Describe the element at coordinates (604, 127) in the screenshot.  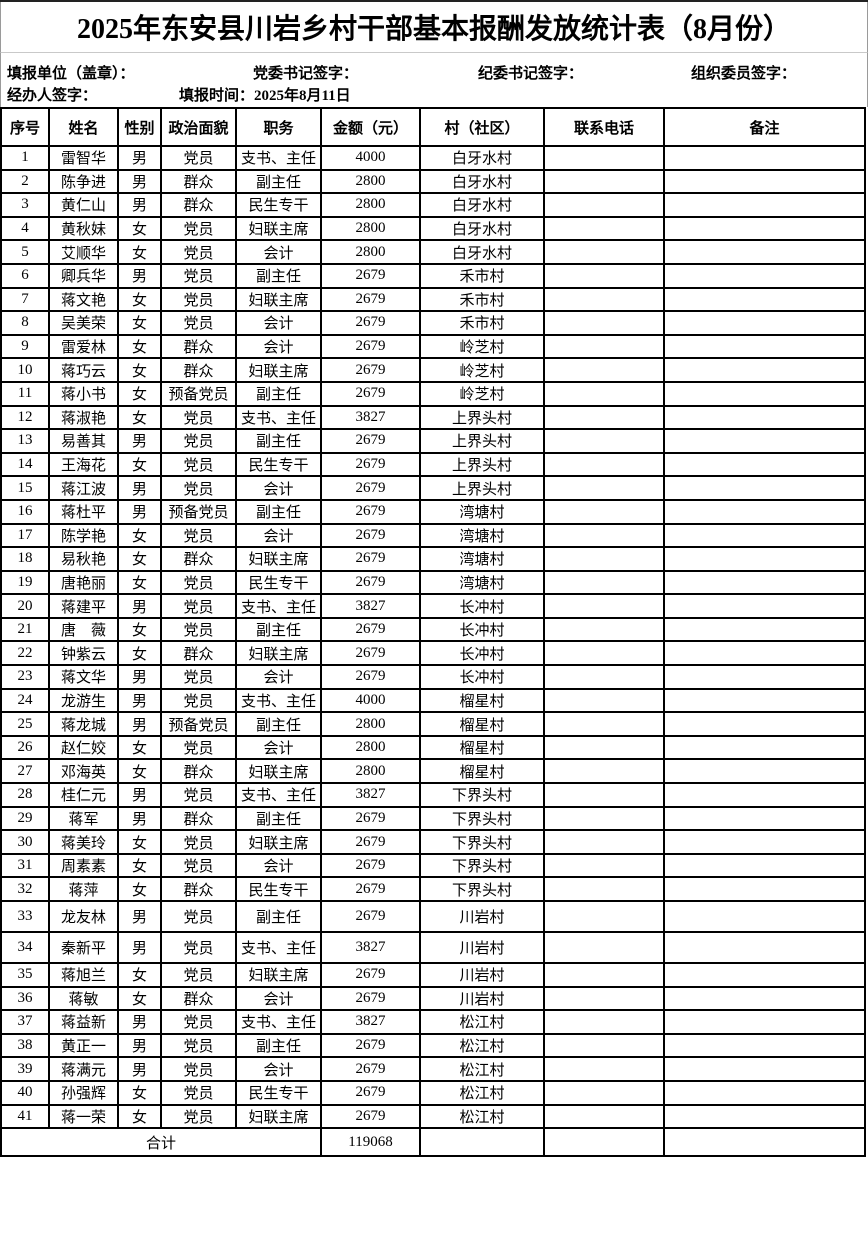
I see `column-header-phone-cell: 联系电话` at that location.